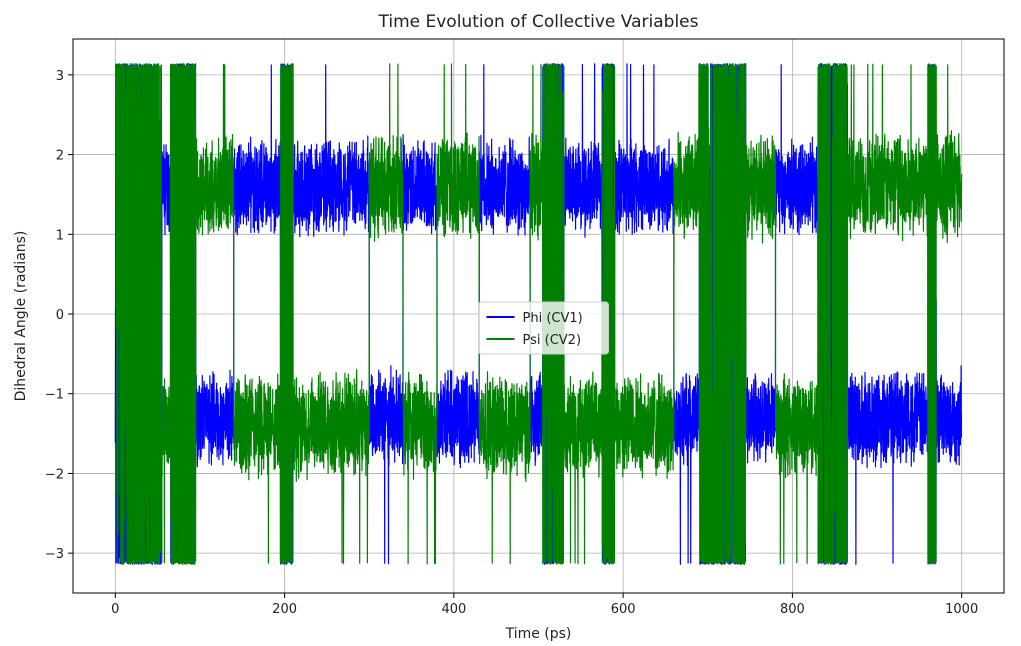 Image resolution: width=1021 pixels, height=646 pixels. Describe the element at coordinates (538, 22) in the screenshot. I see `chart-title: Time Evolution of Collective Variables` at that location.